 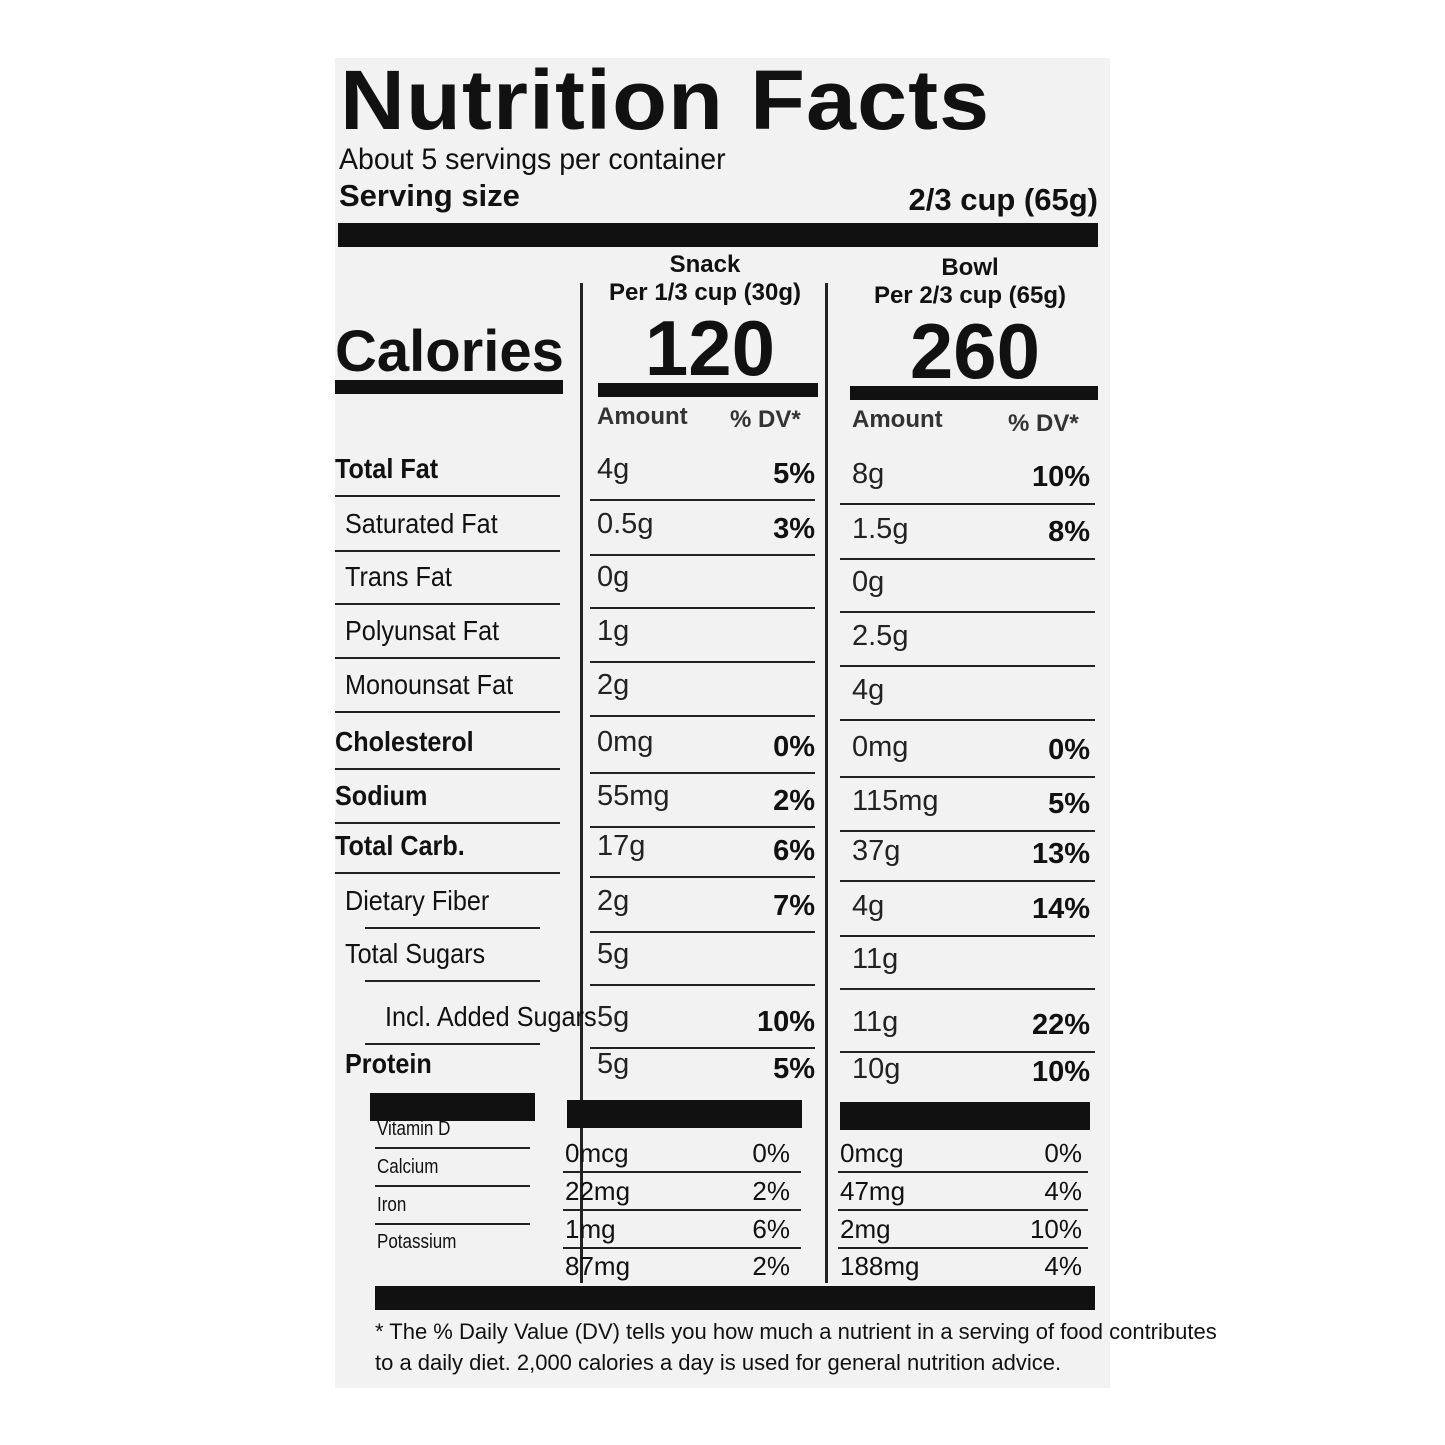 I want to click on bowl-amount: 2.5g, so click(x=880, y=636).